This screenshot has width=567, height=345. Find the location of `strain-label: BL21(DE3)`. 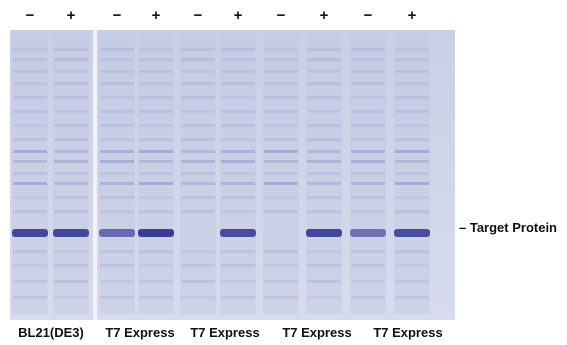

strain-label: BL21(DE3) is located at coordinates (51, 332).